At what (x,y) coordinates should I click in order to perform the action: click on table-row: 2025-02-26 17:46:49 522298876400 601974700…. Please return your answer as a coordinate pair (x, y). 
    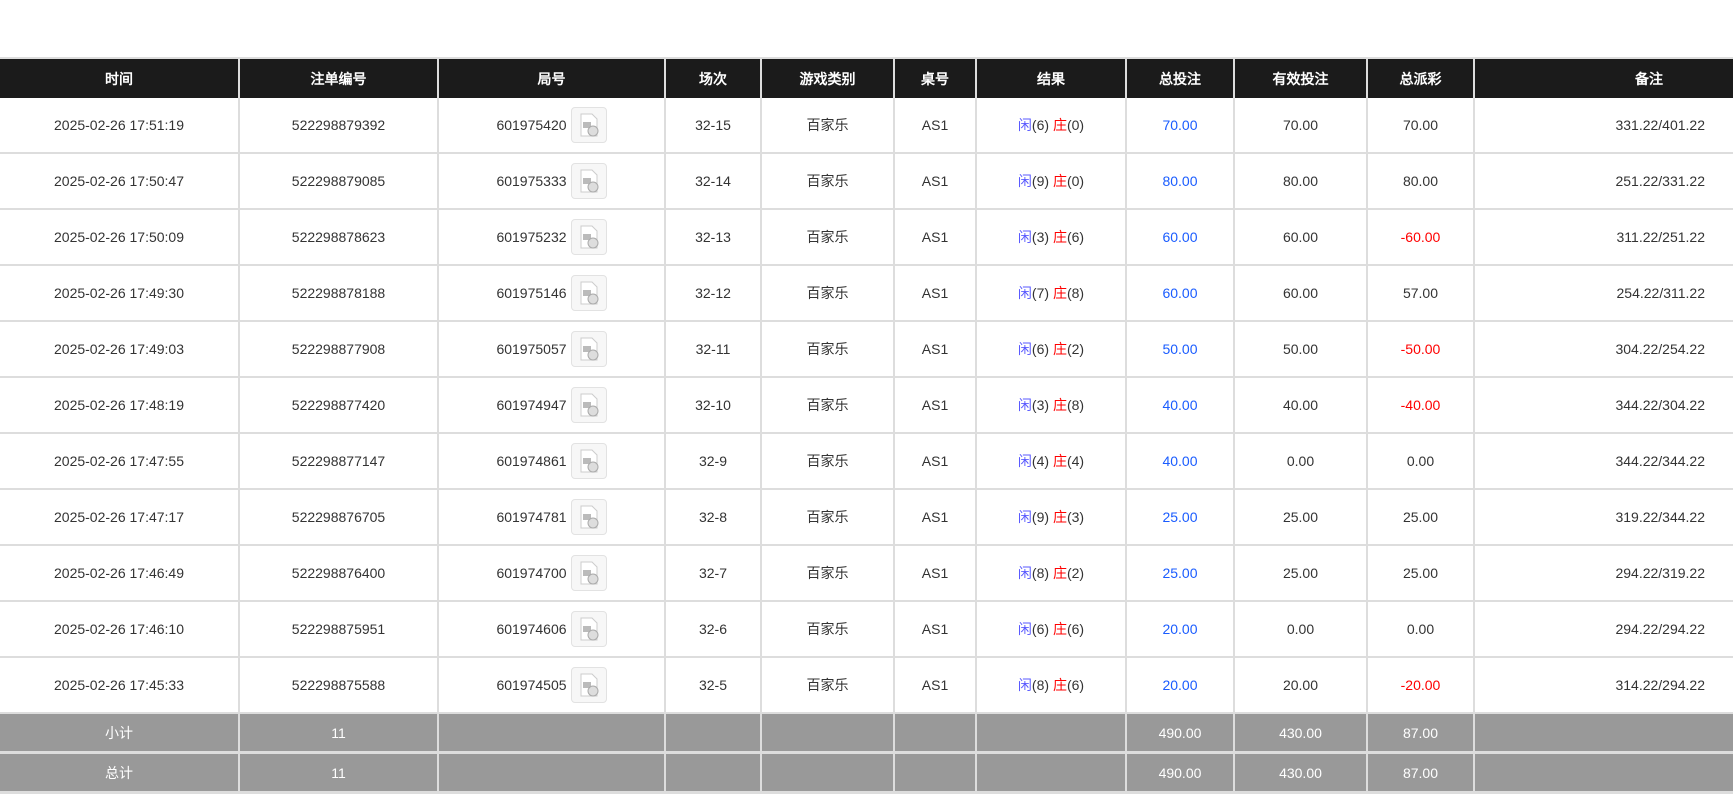
    Looking at the image, I should click on (866, 573).